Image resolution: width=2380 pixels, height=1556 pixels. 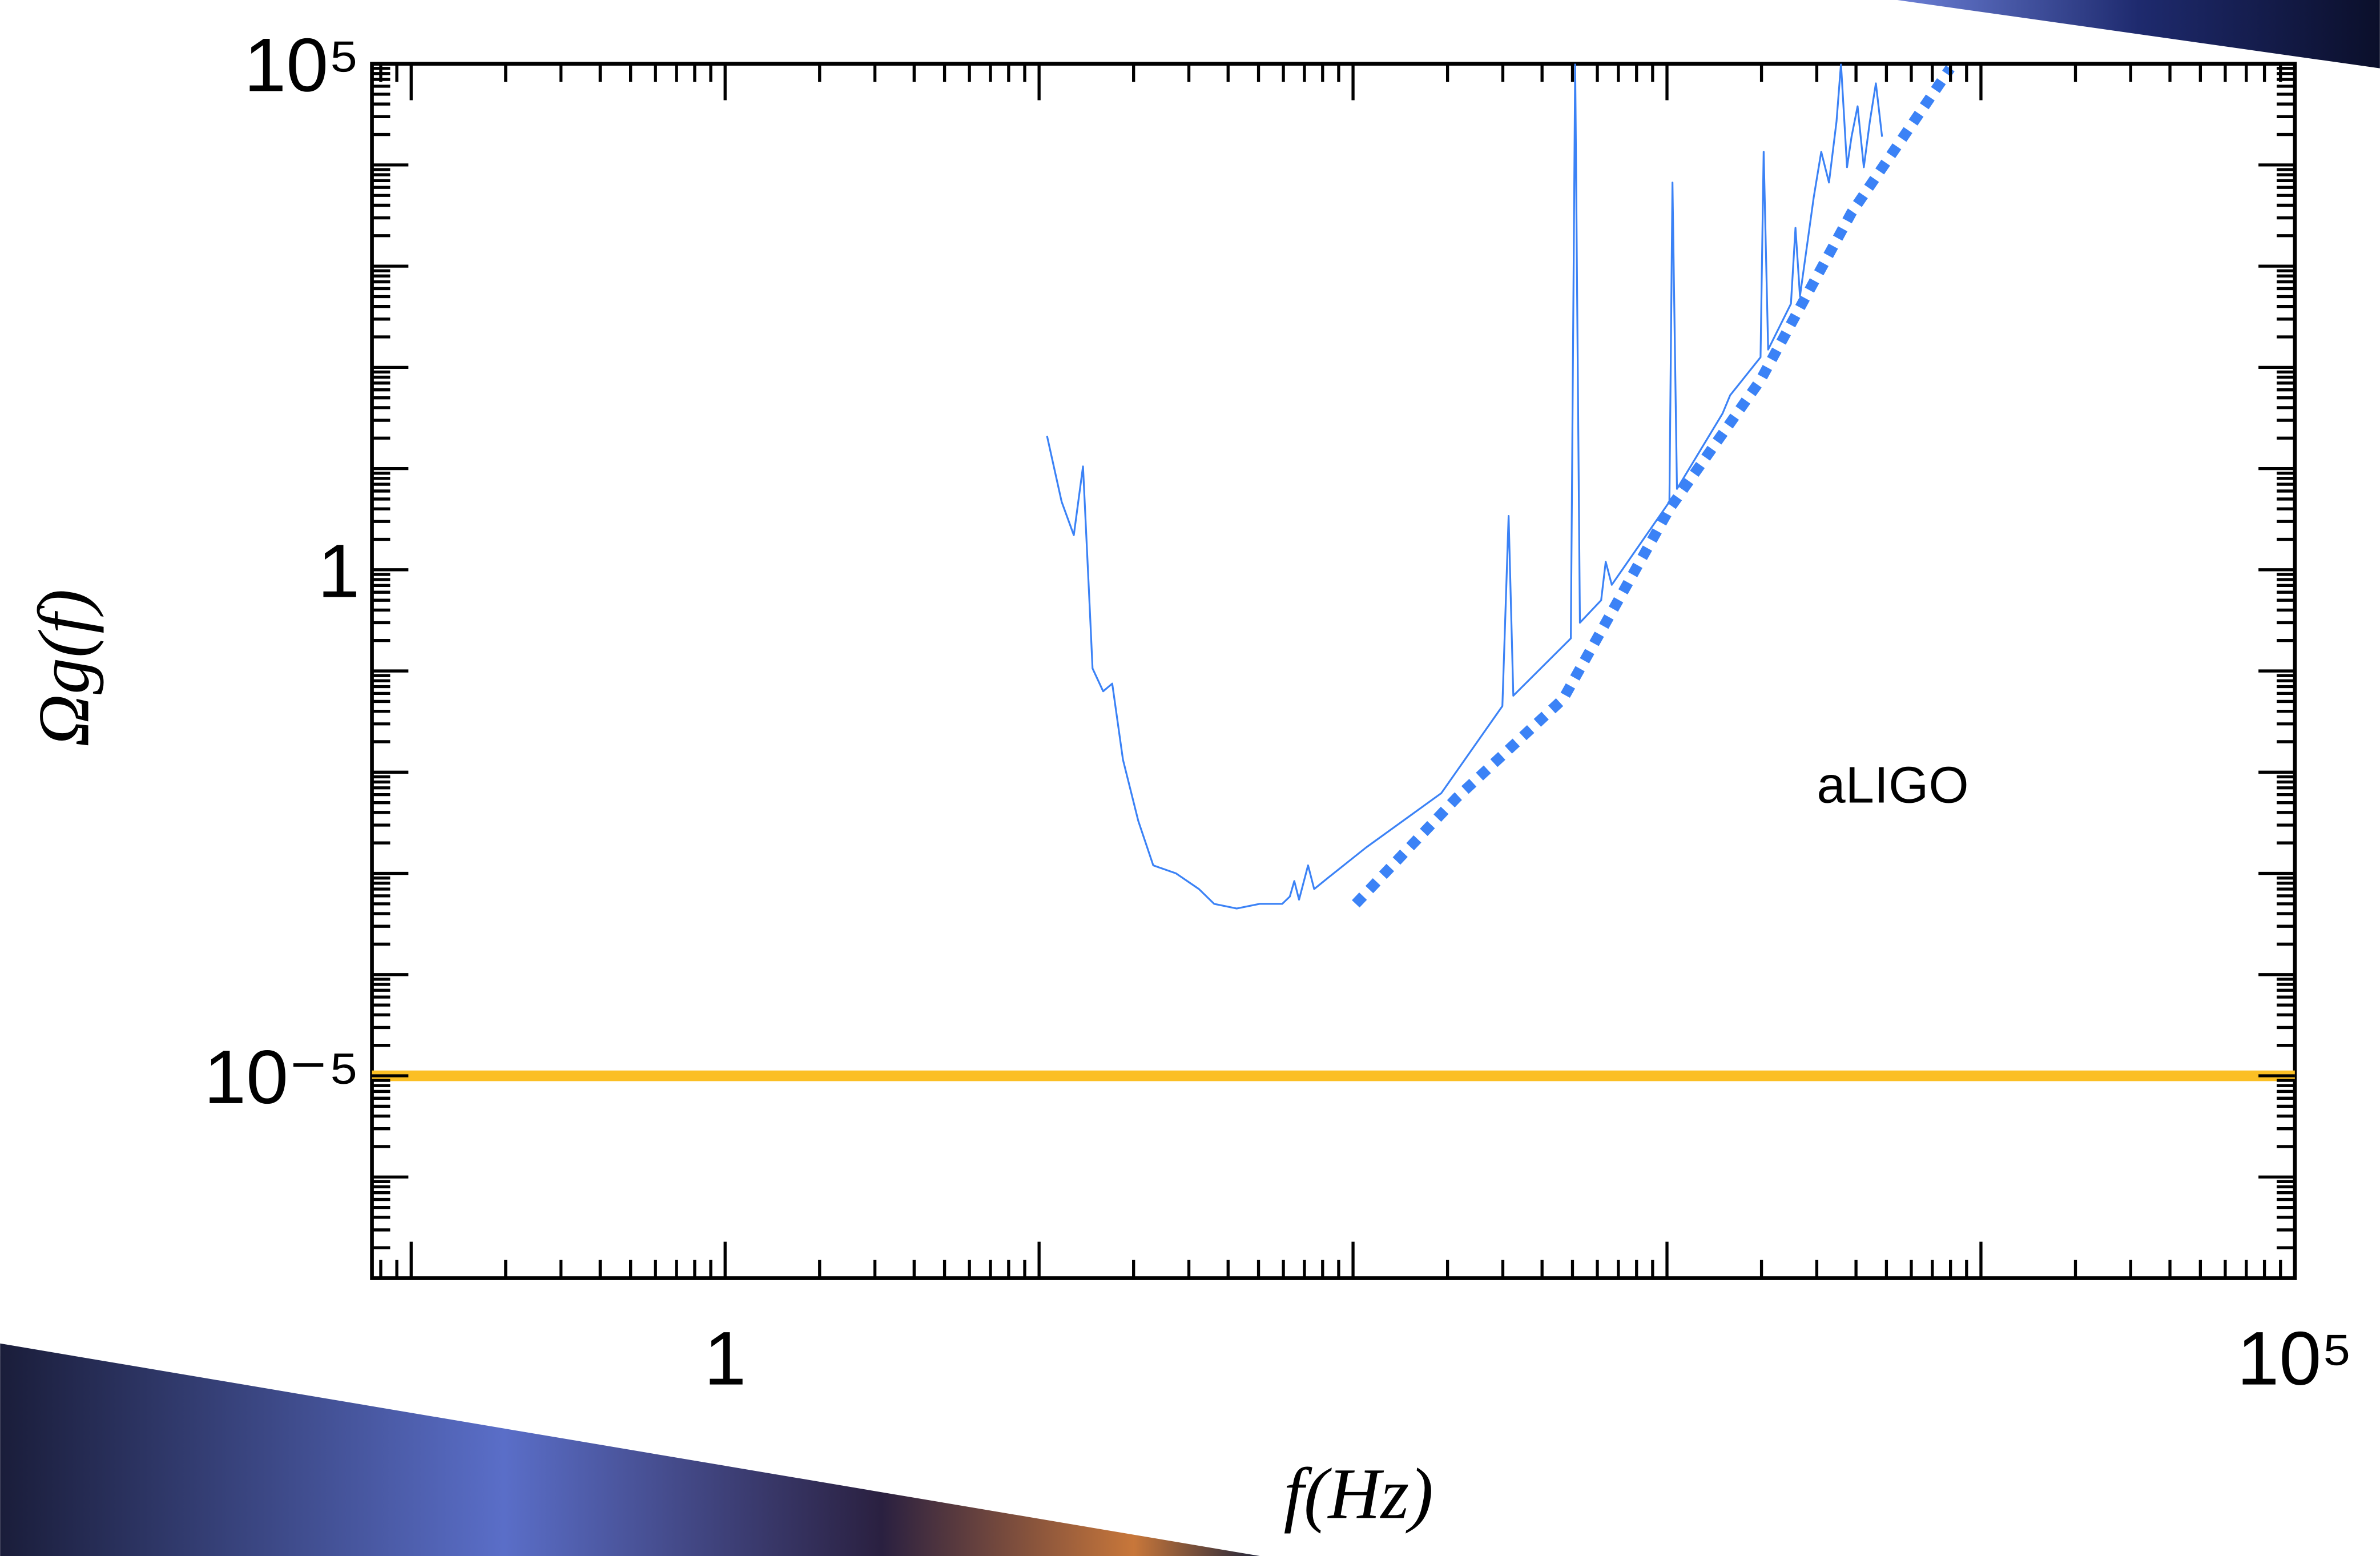 I want to click on series-line, so click(x=1653, y=486).